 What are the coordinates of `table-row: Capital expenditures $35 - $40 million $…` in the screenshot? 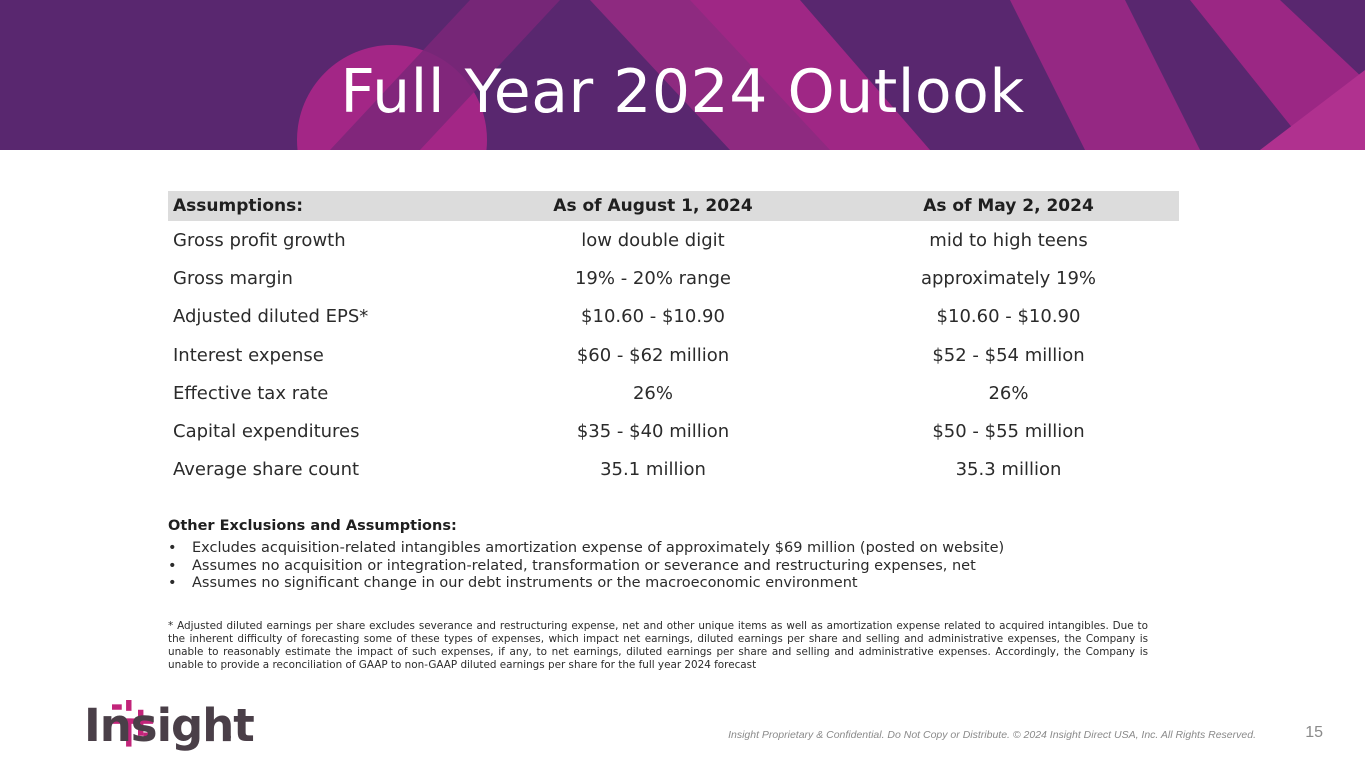 It's located at (673, 431).